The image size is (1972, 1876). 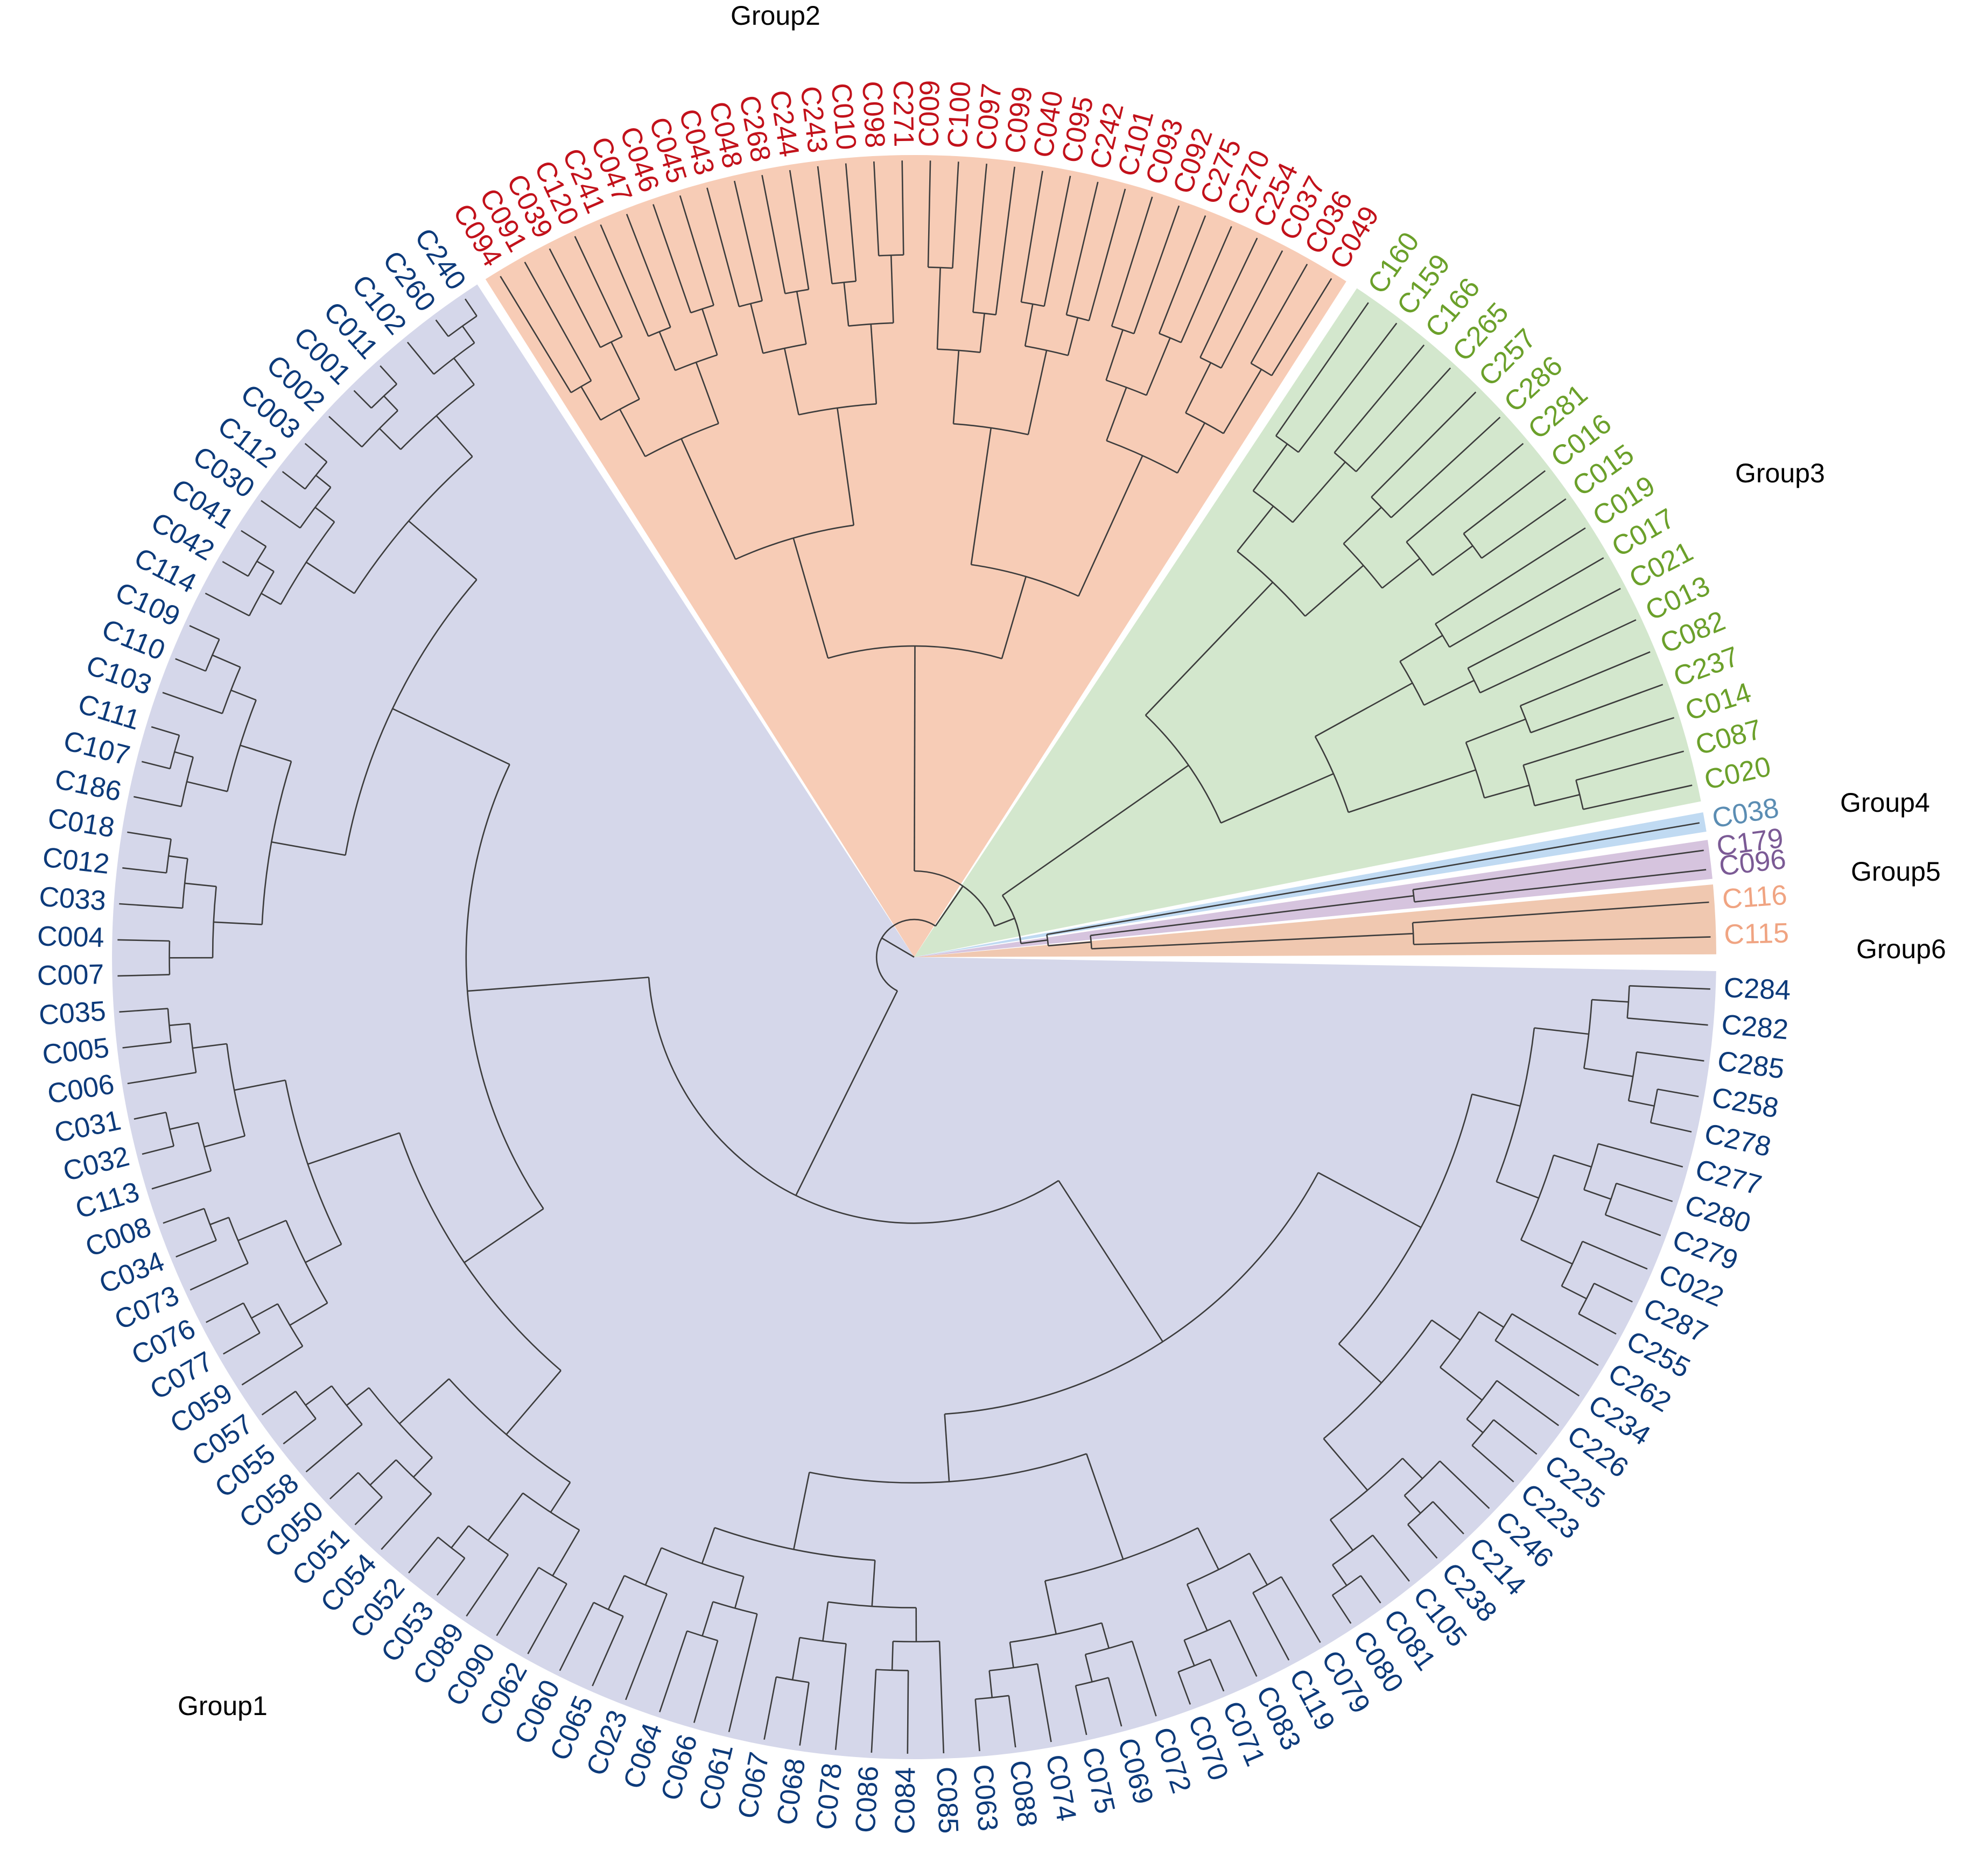 I want to click on leaf-label: C282, so click(x=1754, y=1027).